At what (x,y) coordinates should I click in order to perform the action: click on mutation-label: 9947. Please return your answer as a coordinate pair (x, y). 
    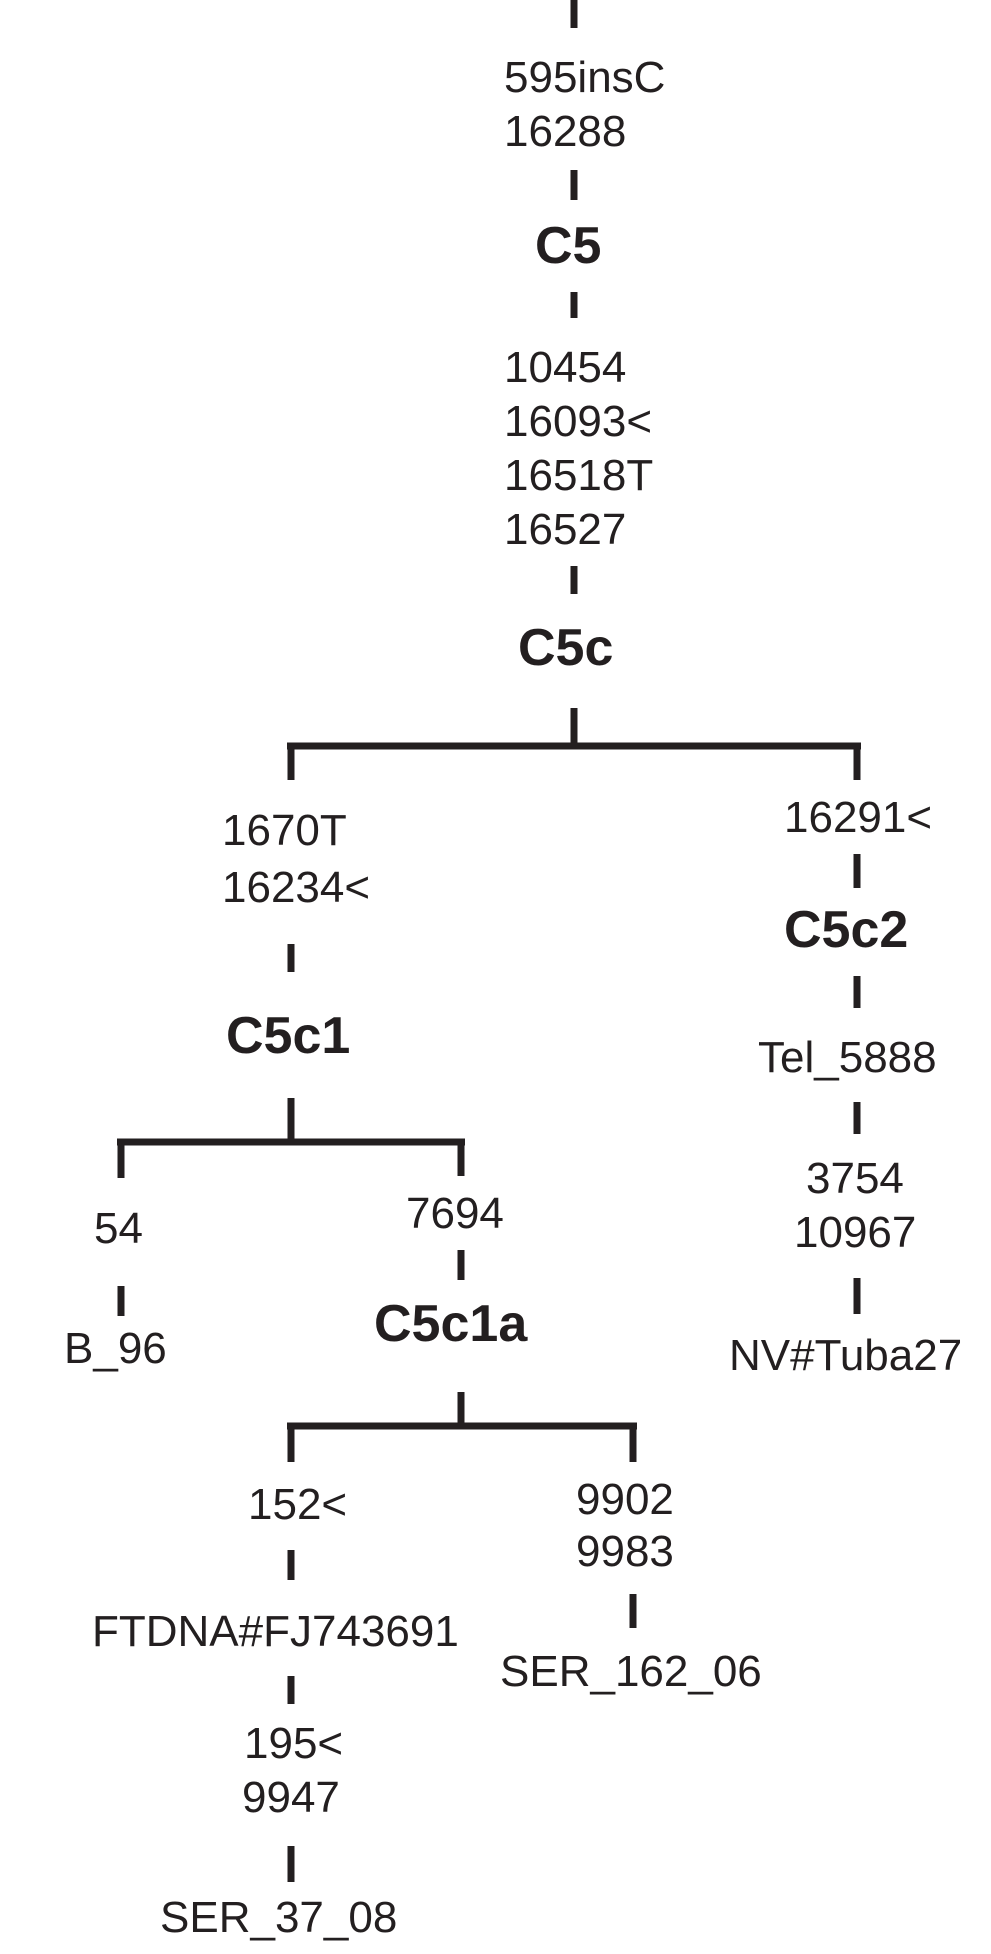
    Looking at the image, I should click on (291, 1797).